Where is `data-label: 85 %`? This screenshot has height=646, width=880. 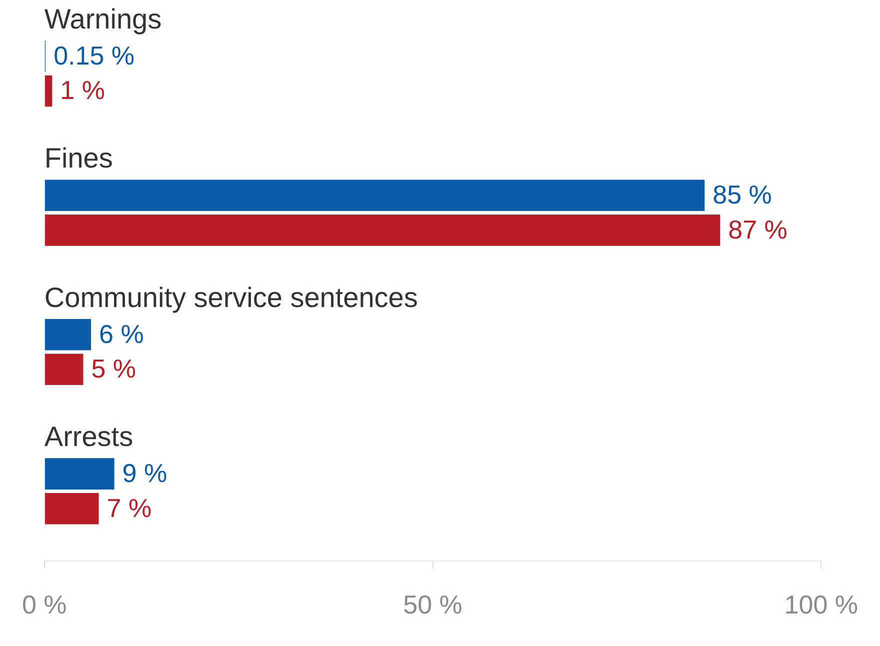
data-label: 85 % is located at coordinates (742, 195).